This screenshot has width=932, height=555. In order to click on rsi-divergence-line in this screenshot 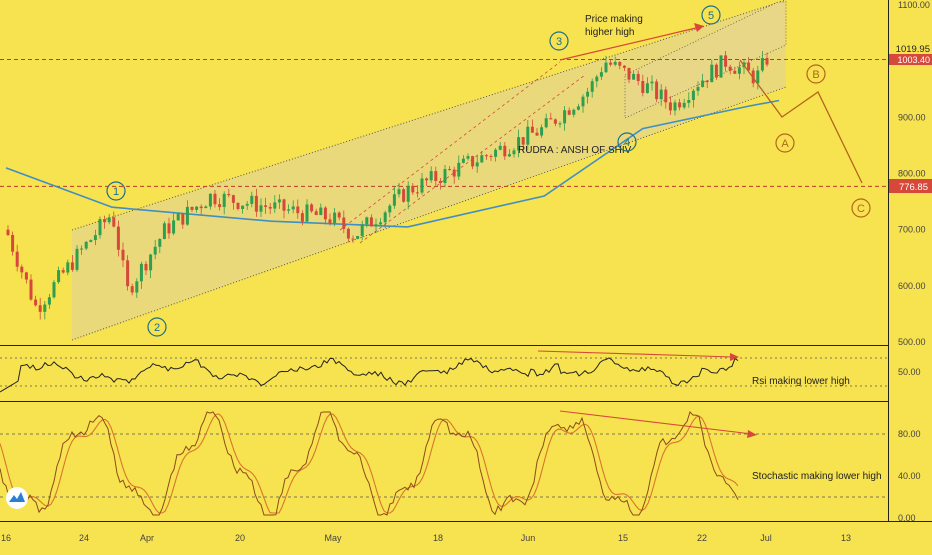, I will do `click(635, 354)`.